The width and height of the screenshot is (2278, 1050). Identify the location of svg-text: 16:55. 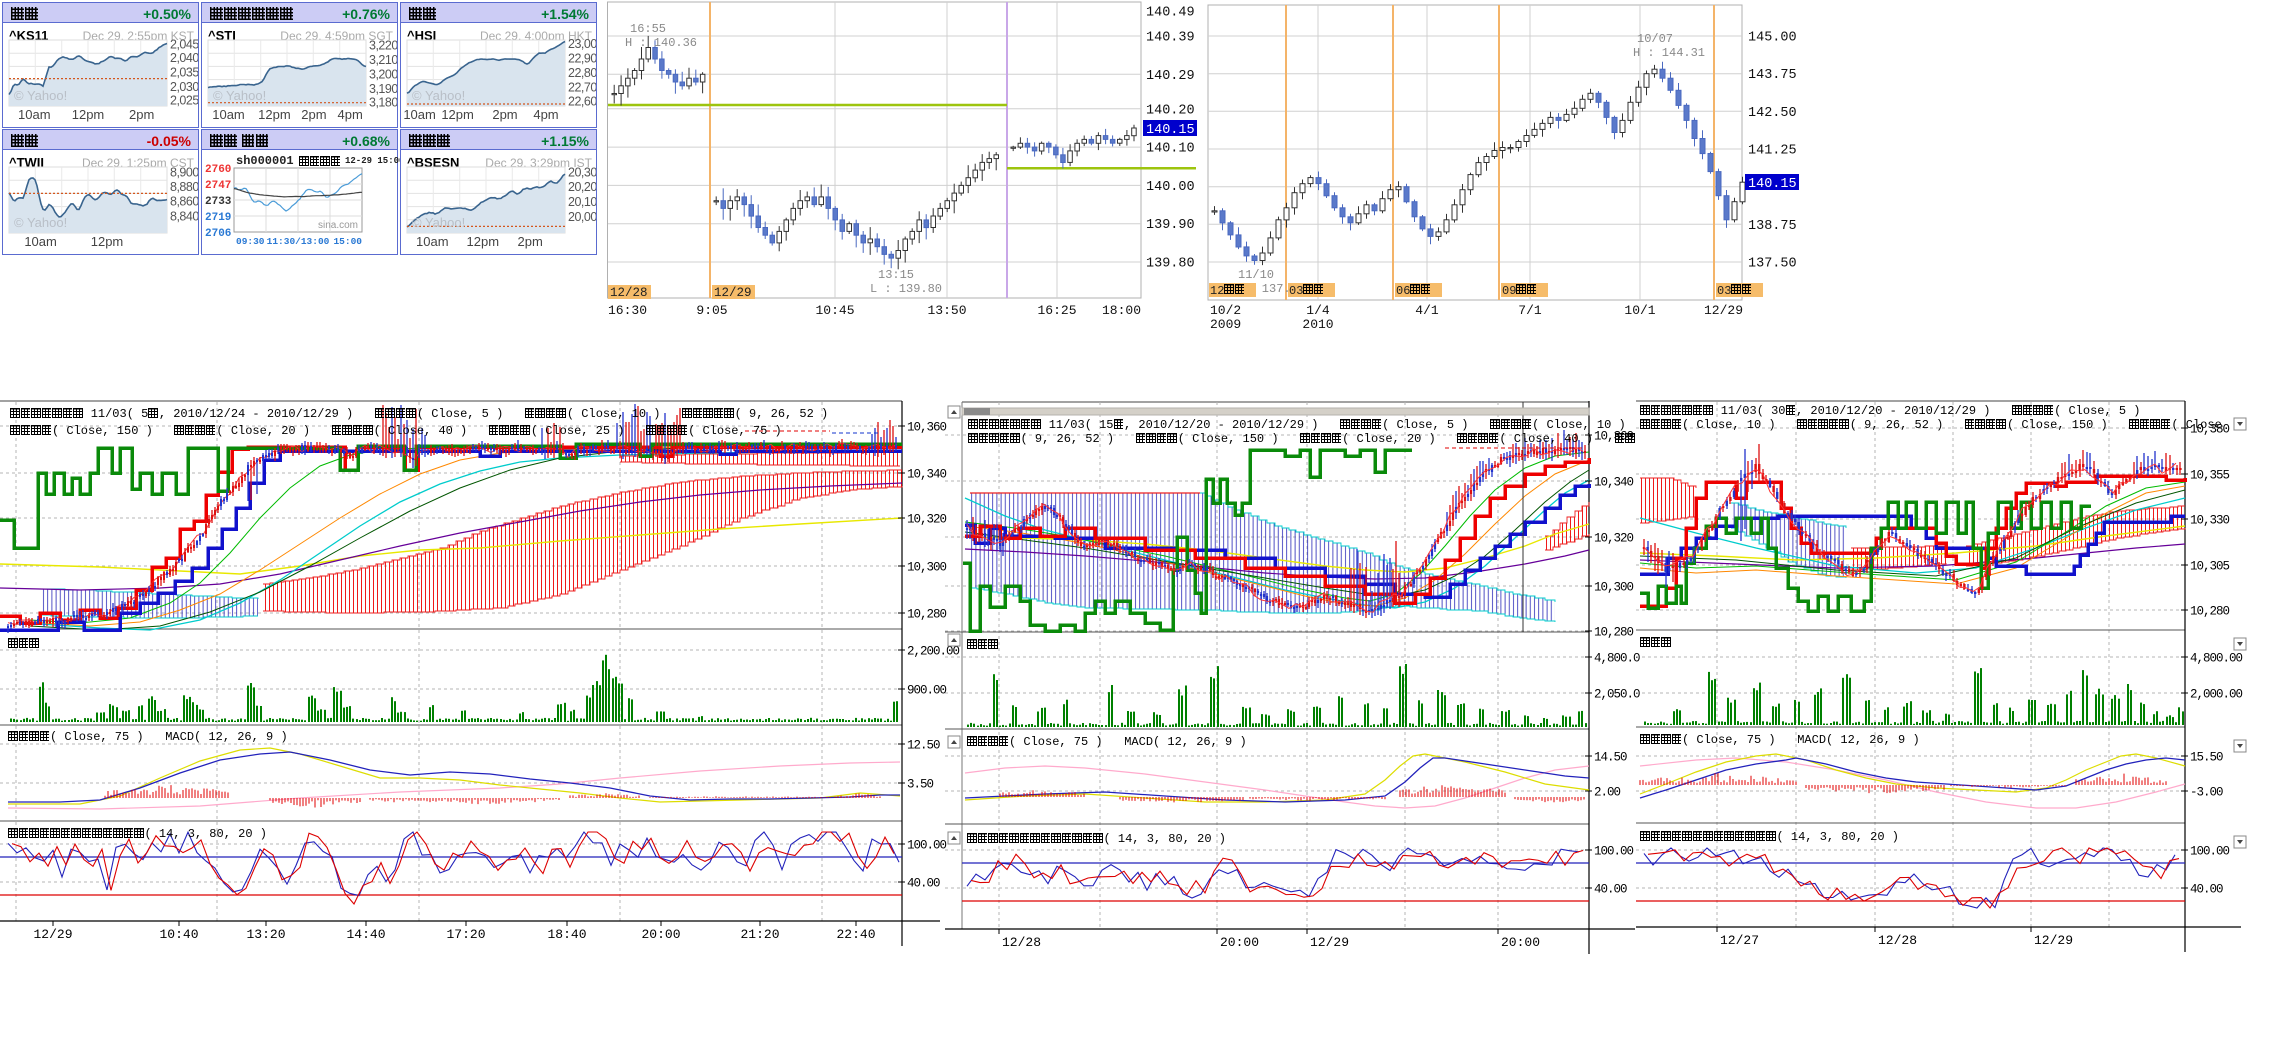
(648, 29).